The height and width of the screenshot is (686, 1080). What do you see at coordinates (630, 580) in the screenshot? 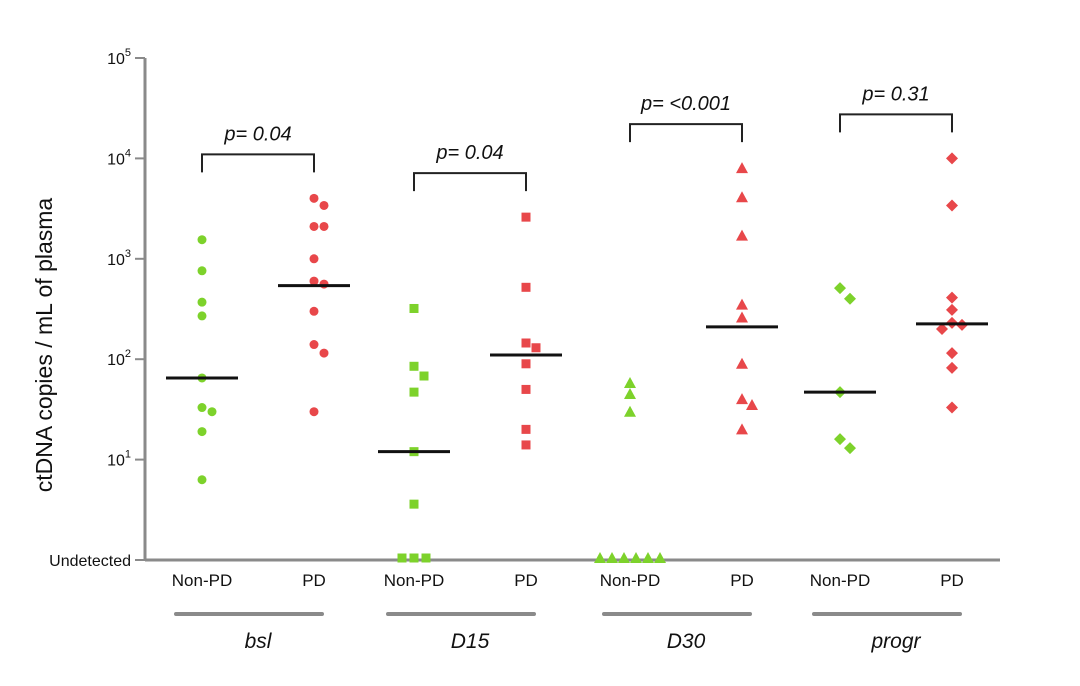
I see `D30-non_pd-label: Non-PD` at bounding box center [630, 580].